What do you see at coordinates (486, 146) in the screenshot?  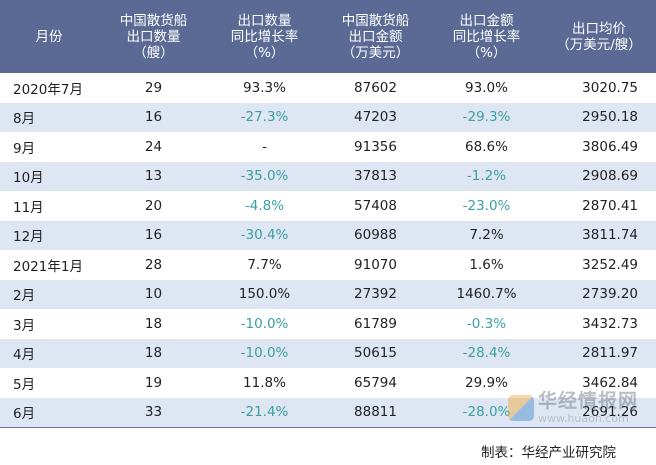 I see `table-cell: 68.6%` at bounding box center [486, 146].